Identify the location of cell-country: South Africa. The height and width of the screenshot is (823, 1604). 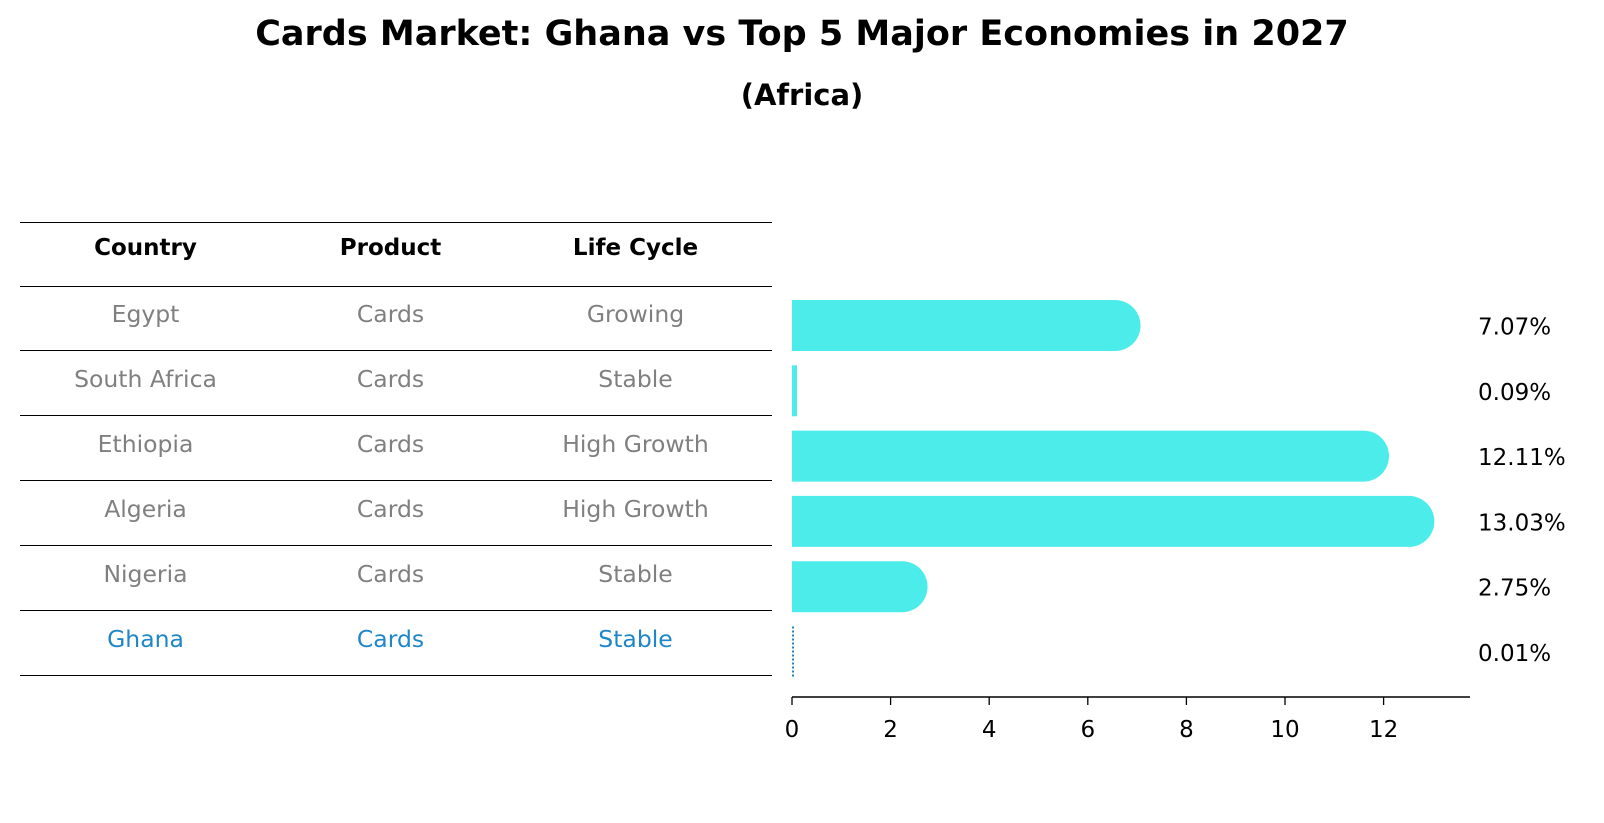
(145, 379).